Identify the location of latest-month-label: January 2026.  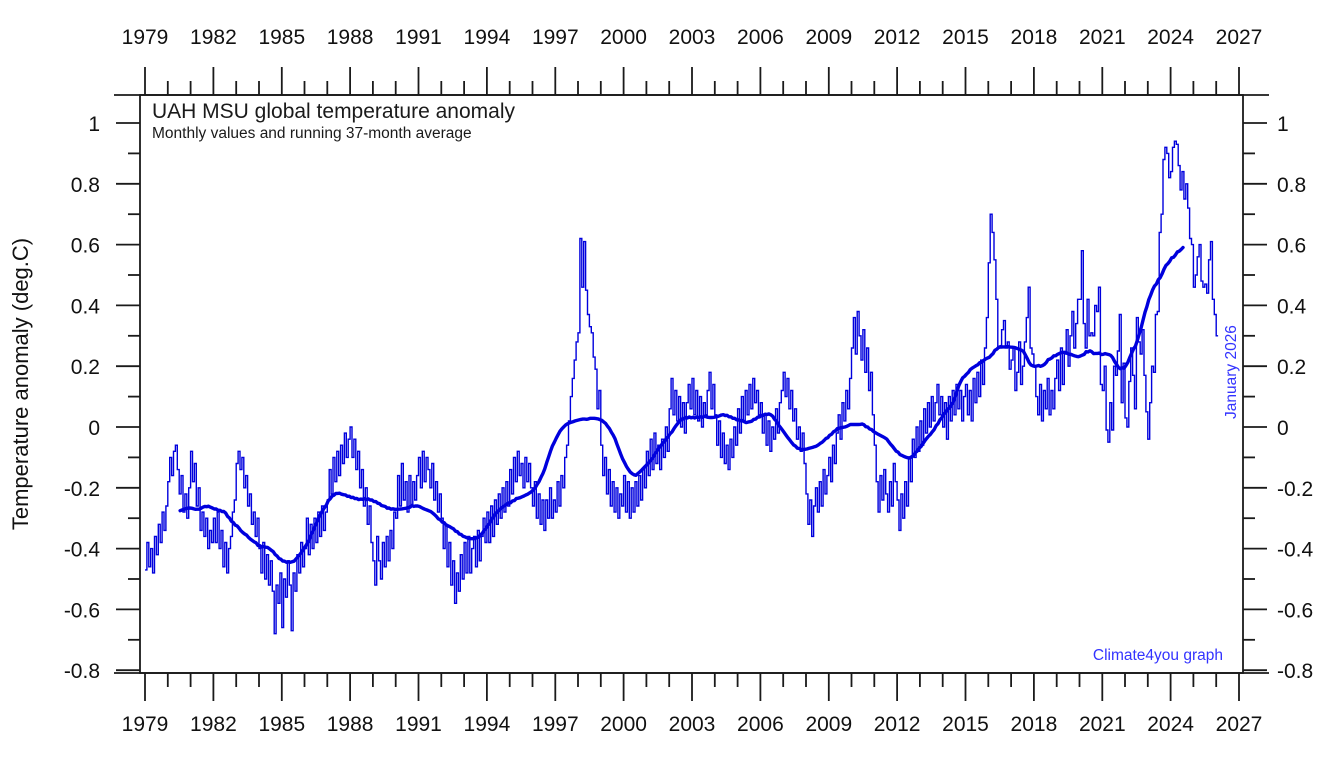
(1231, 372).